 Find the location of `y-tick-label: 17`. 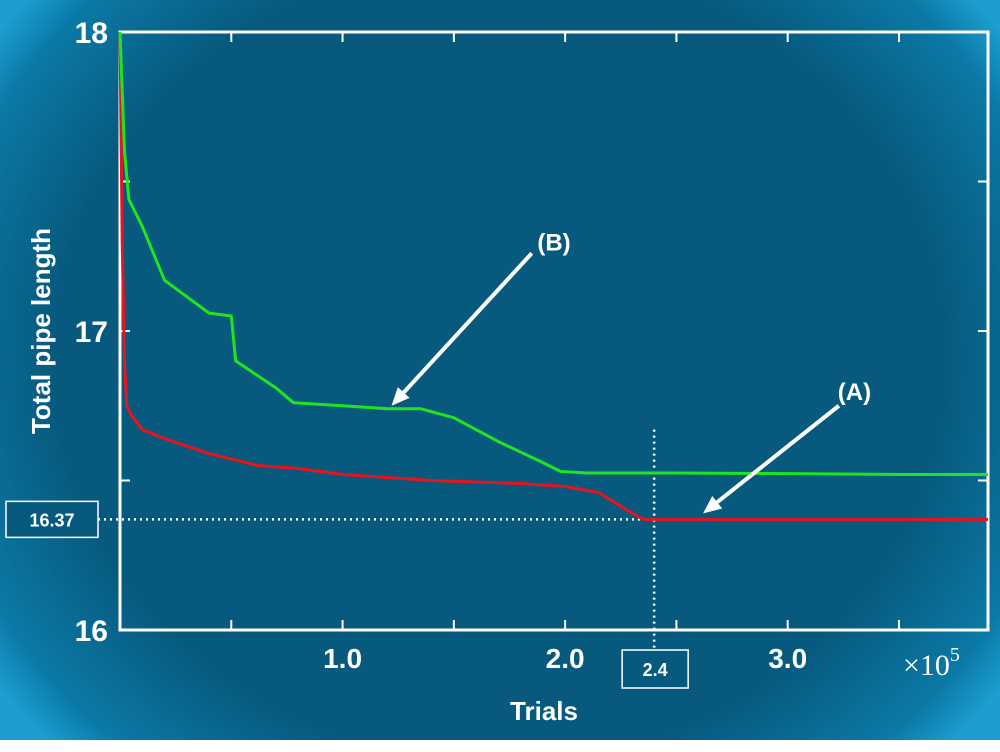

y-tick-label: 17 is located at coordinates (91, 332).